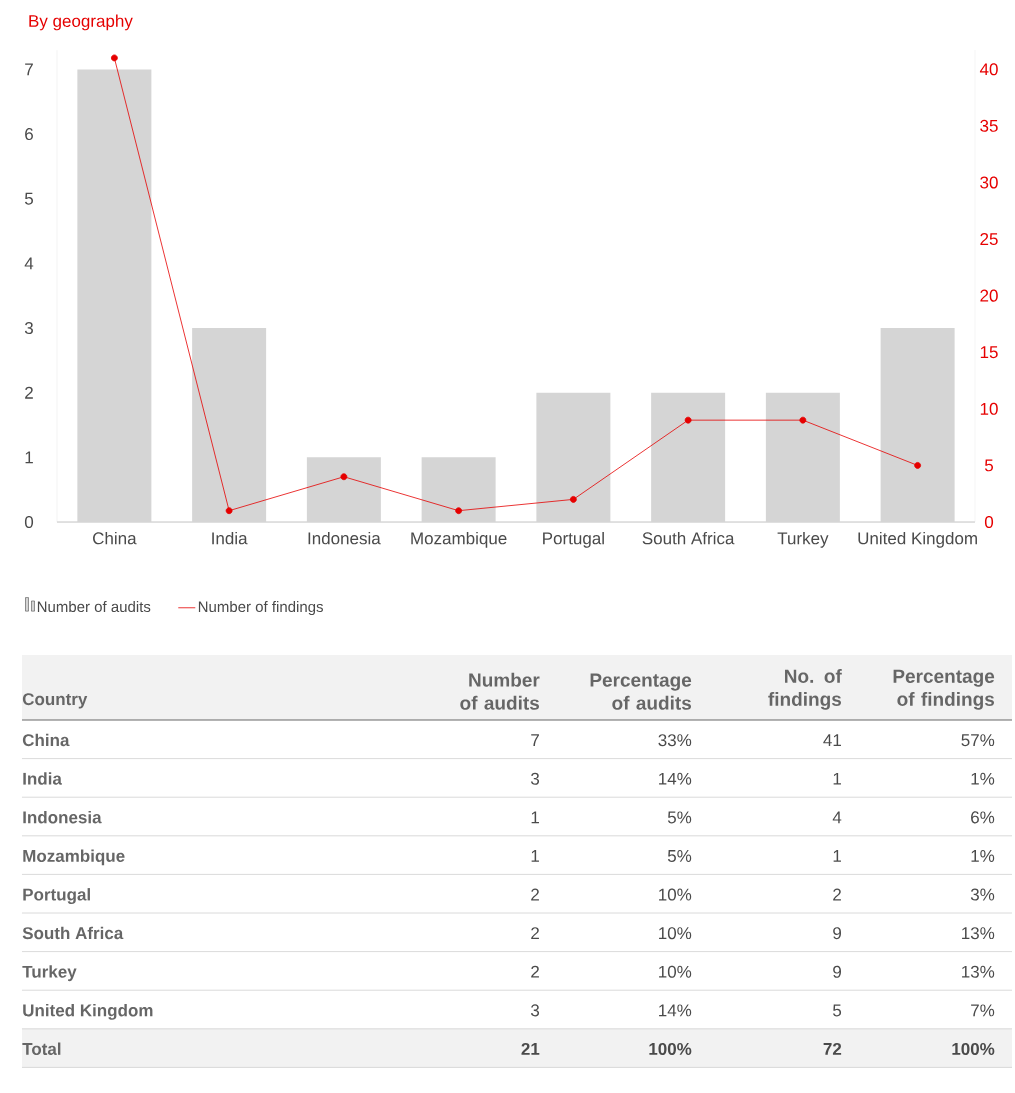 This screenshot has height=1093, width=1015. Describe the element at coordinates (989, 295) in the screenshot. I see `y2-tick-label: 20` at that location.